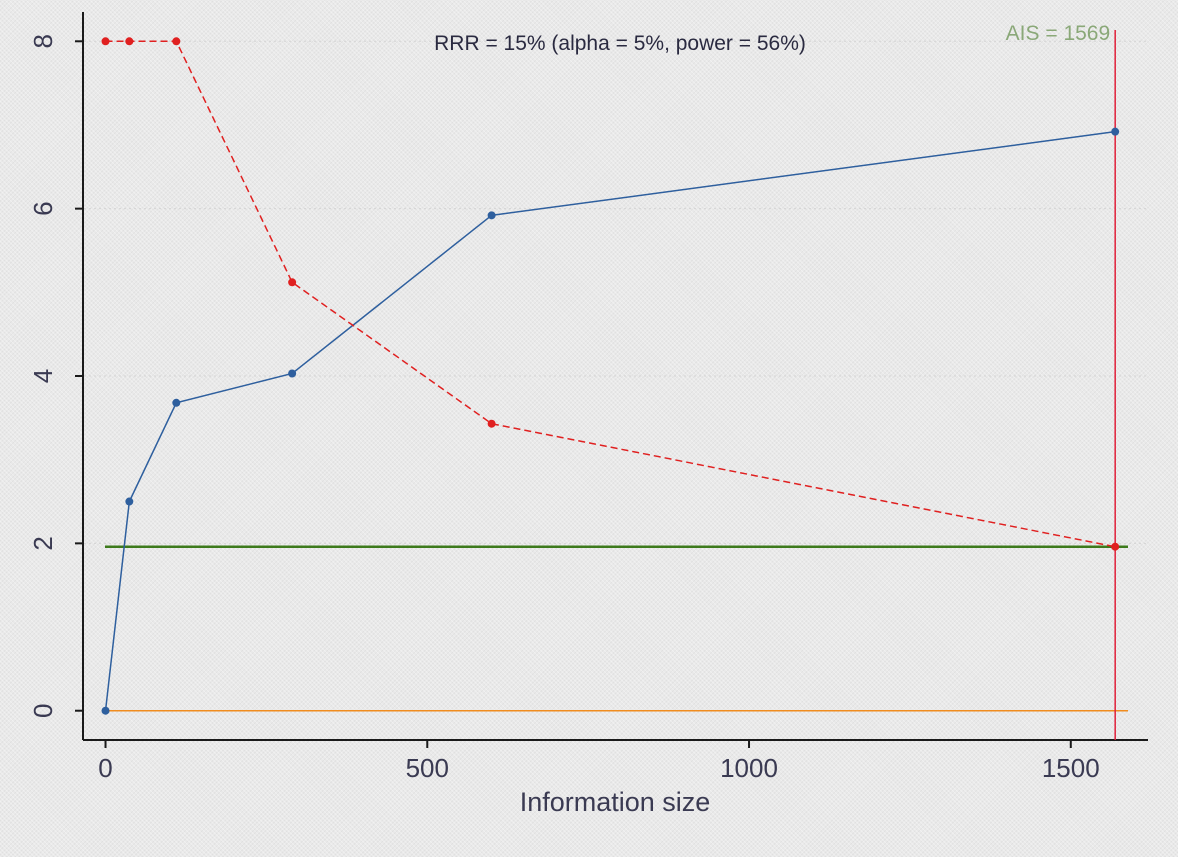 The width and height of the screenshot is (1178, 857). I want to click on y-ticks: 0 2 4 6 8, so click(55, 376).